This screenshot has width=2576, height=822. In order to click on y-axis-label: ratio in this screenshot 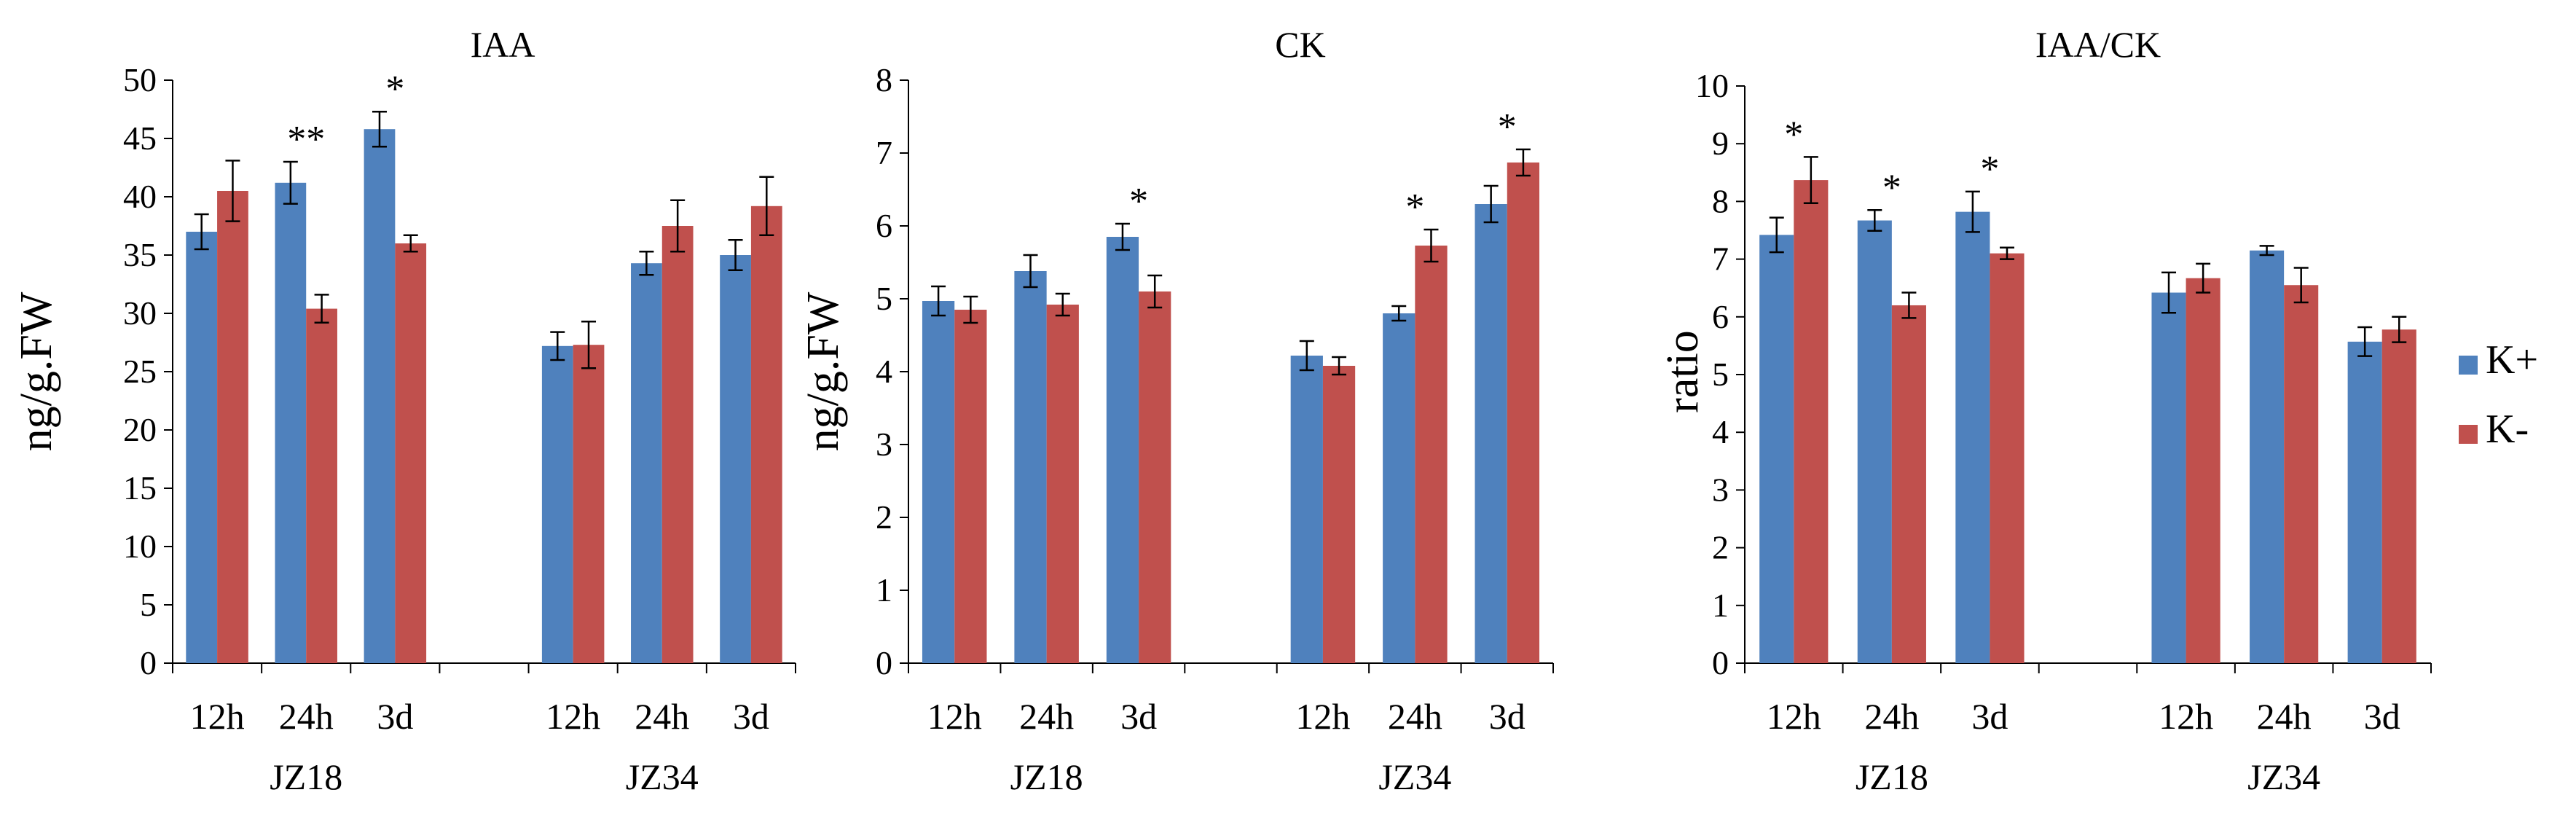, I will do `click(1683, 371)`.